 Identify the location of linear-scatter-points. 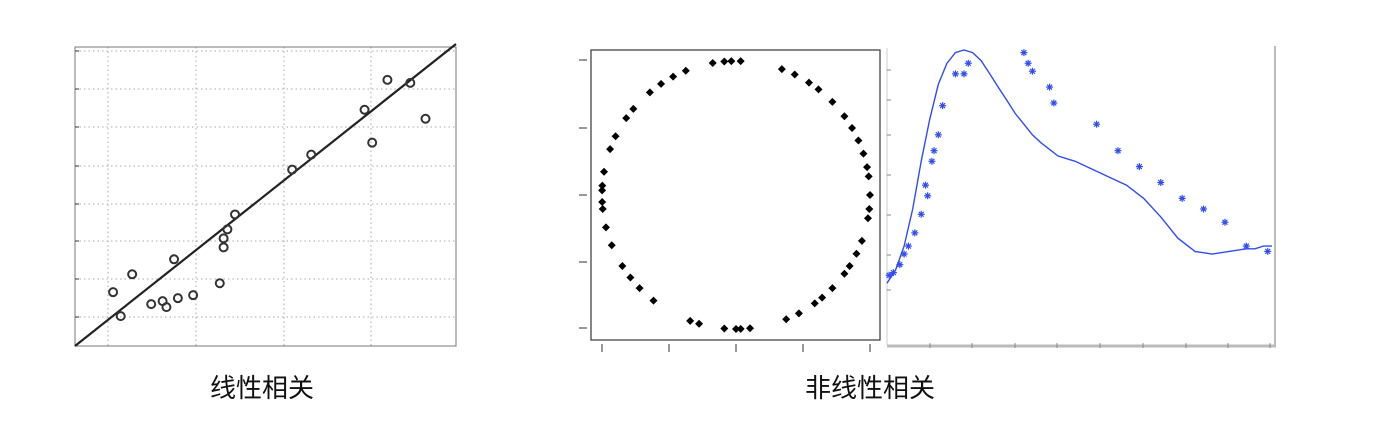
(269, 198).